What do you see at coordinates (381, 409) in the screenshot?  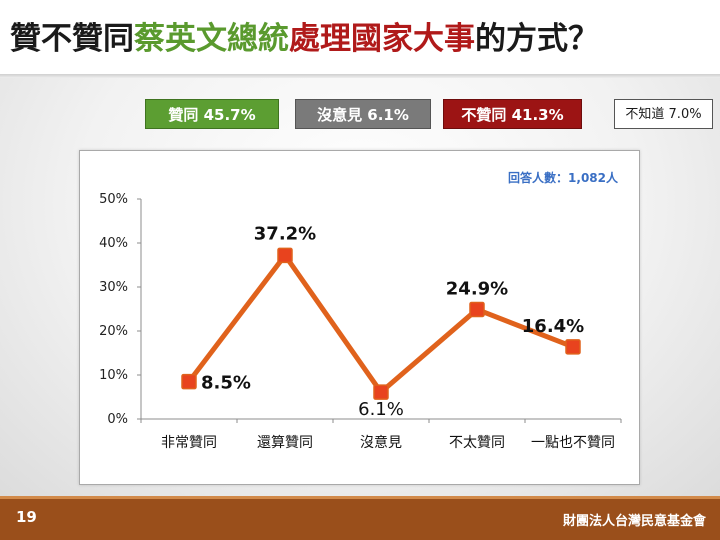 I see `data-label: 6.1%` at bounding box center [381, 409].